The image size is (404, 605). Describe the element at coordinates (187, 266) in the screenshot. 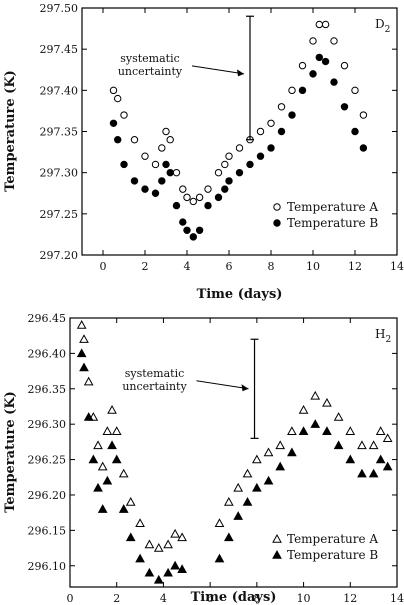

I see `x-tick-label: 4` at that location.